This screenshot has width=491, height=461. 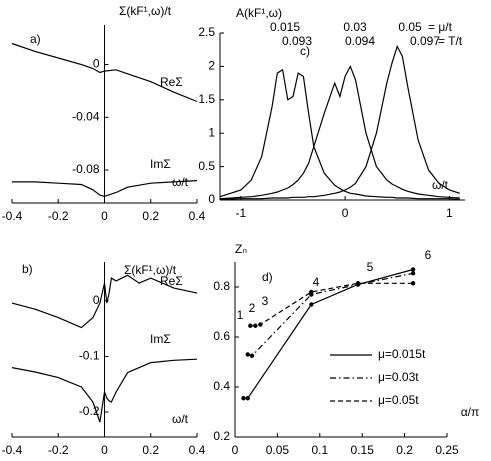 What do you see at coordinates (265, 301) in the screenshot?
I see `point-label: 3` at bounding box center [265, 301].